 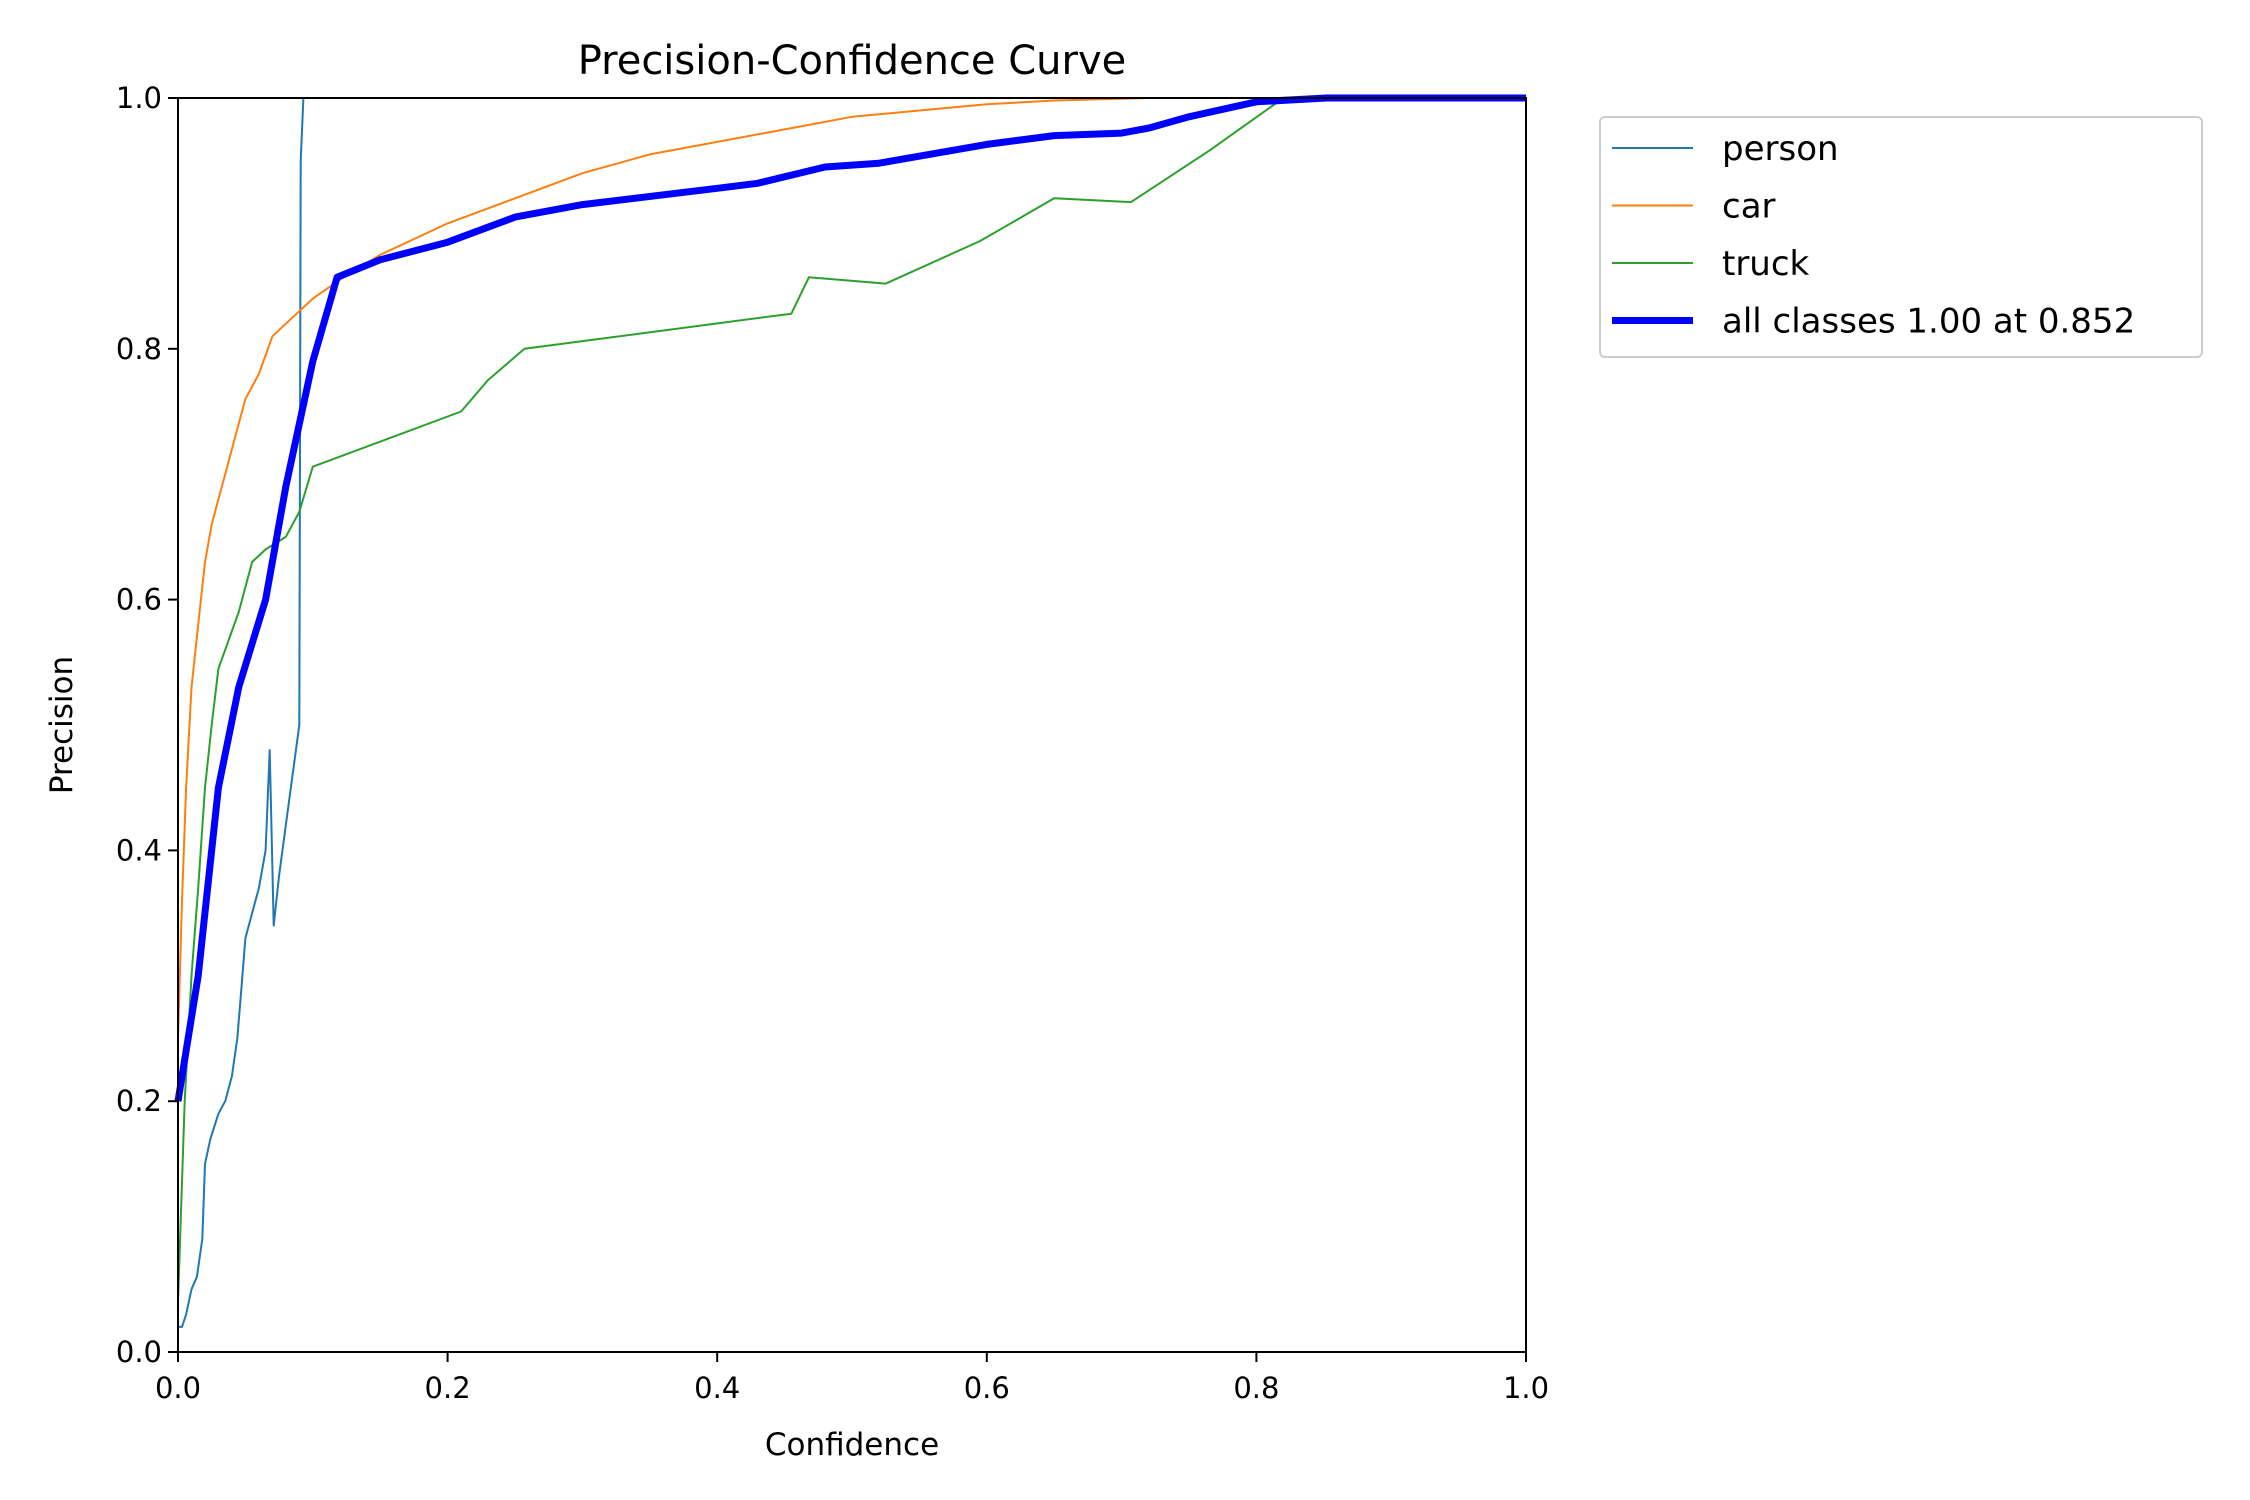 What do you see at coordinates (1256, 1388) in the screenshot?
I see `x-tick-label: 0.8` at bounding box center [1256, 1388].